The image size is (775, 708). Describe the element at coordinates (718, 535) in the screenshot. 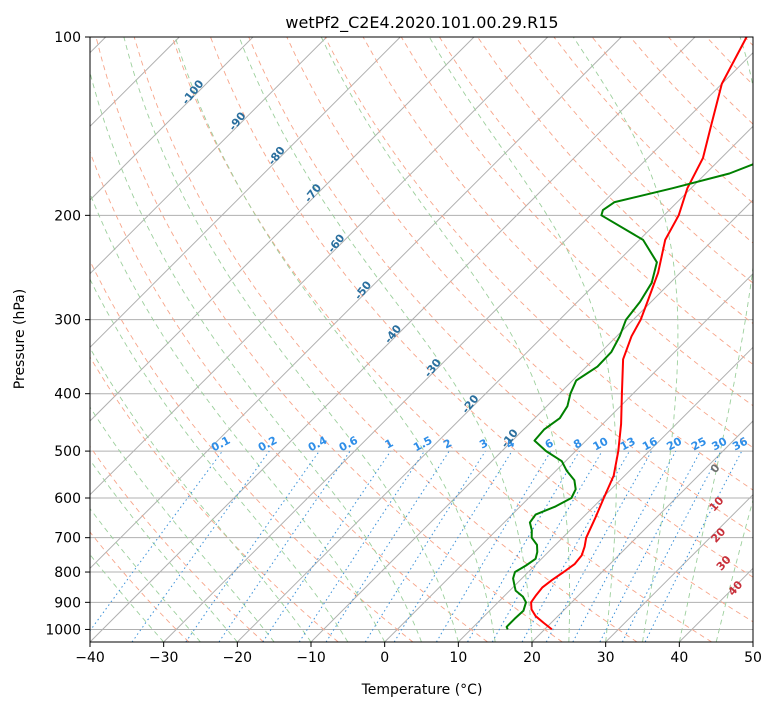

I see `moist-adiabat-label: 20` at that location.